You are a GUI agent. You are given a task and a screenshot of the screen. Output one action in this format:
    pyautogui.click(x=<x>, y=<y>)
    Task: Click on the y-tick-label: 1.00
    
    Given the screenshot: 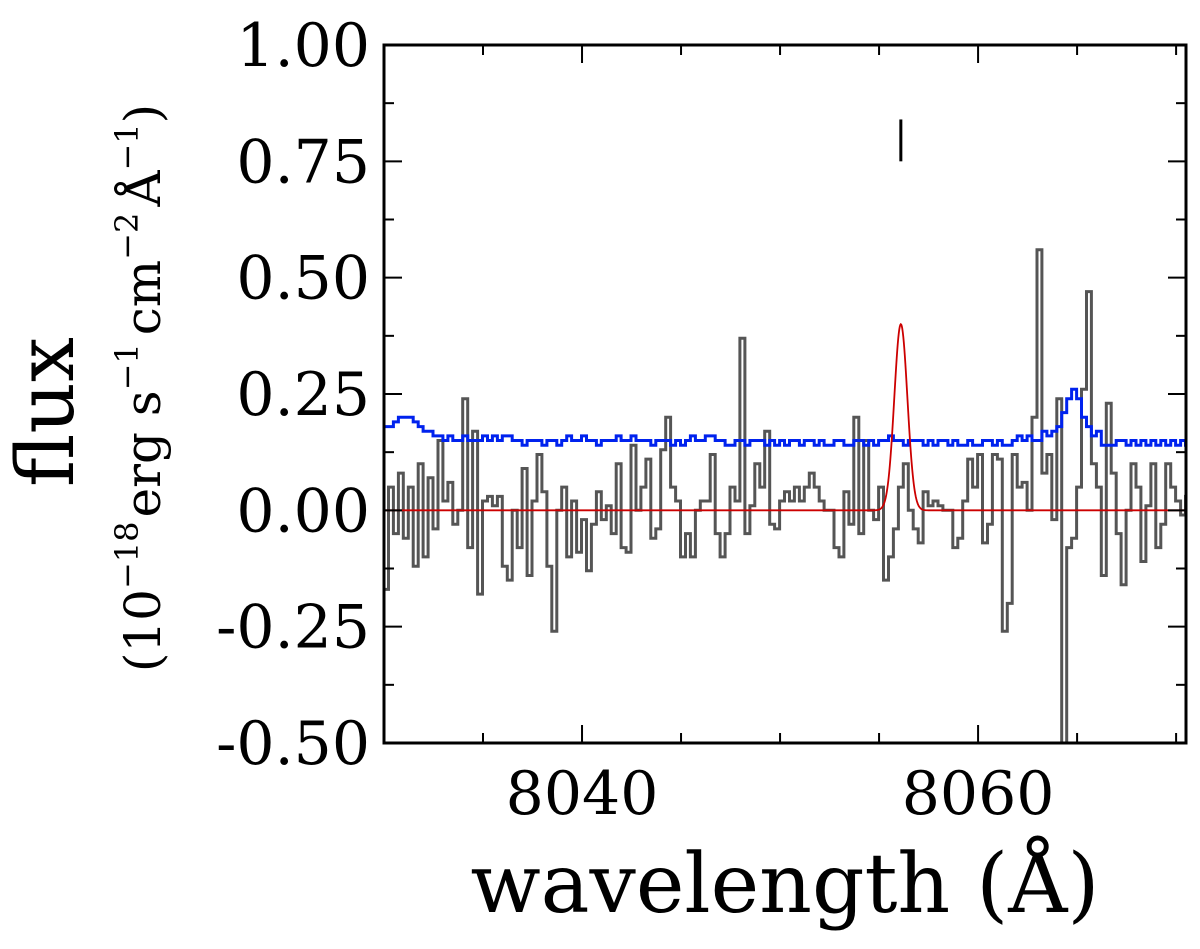 What is the action you would take?
    pyautogui.click(x=303, y=46)
    